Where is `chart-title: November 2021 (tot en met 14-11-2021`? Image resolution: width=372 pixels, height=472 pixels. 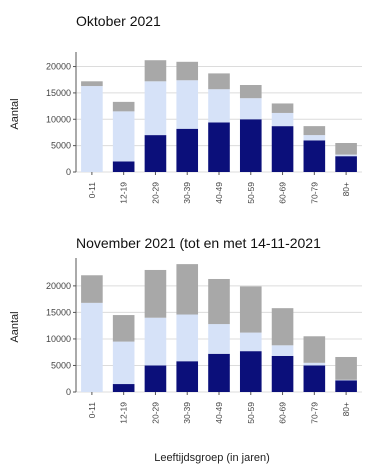
chart-title: November 2021 (tot en met 14-11-2021 is located at coordinates (198, 243).